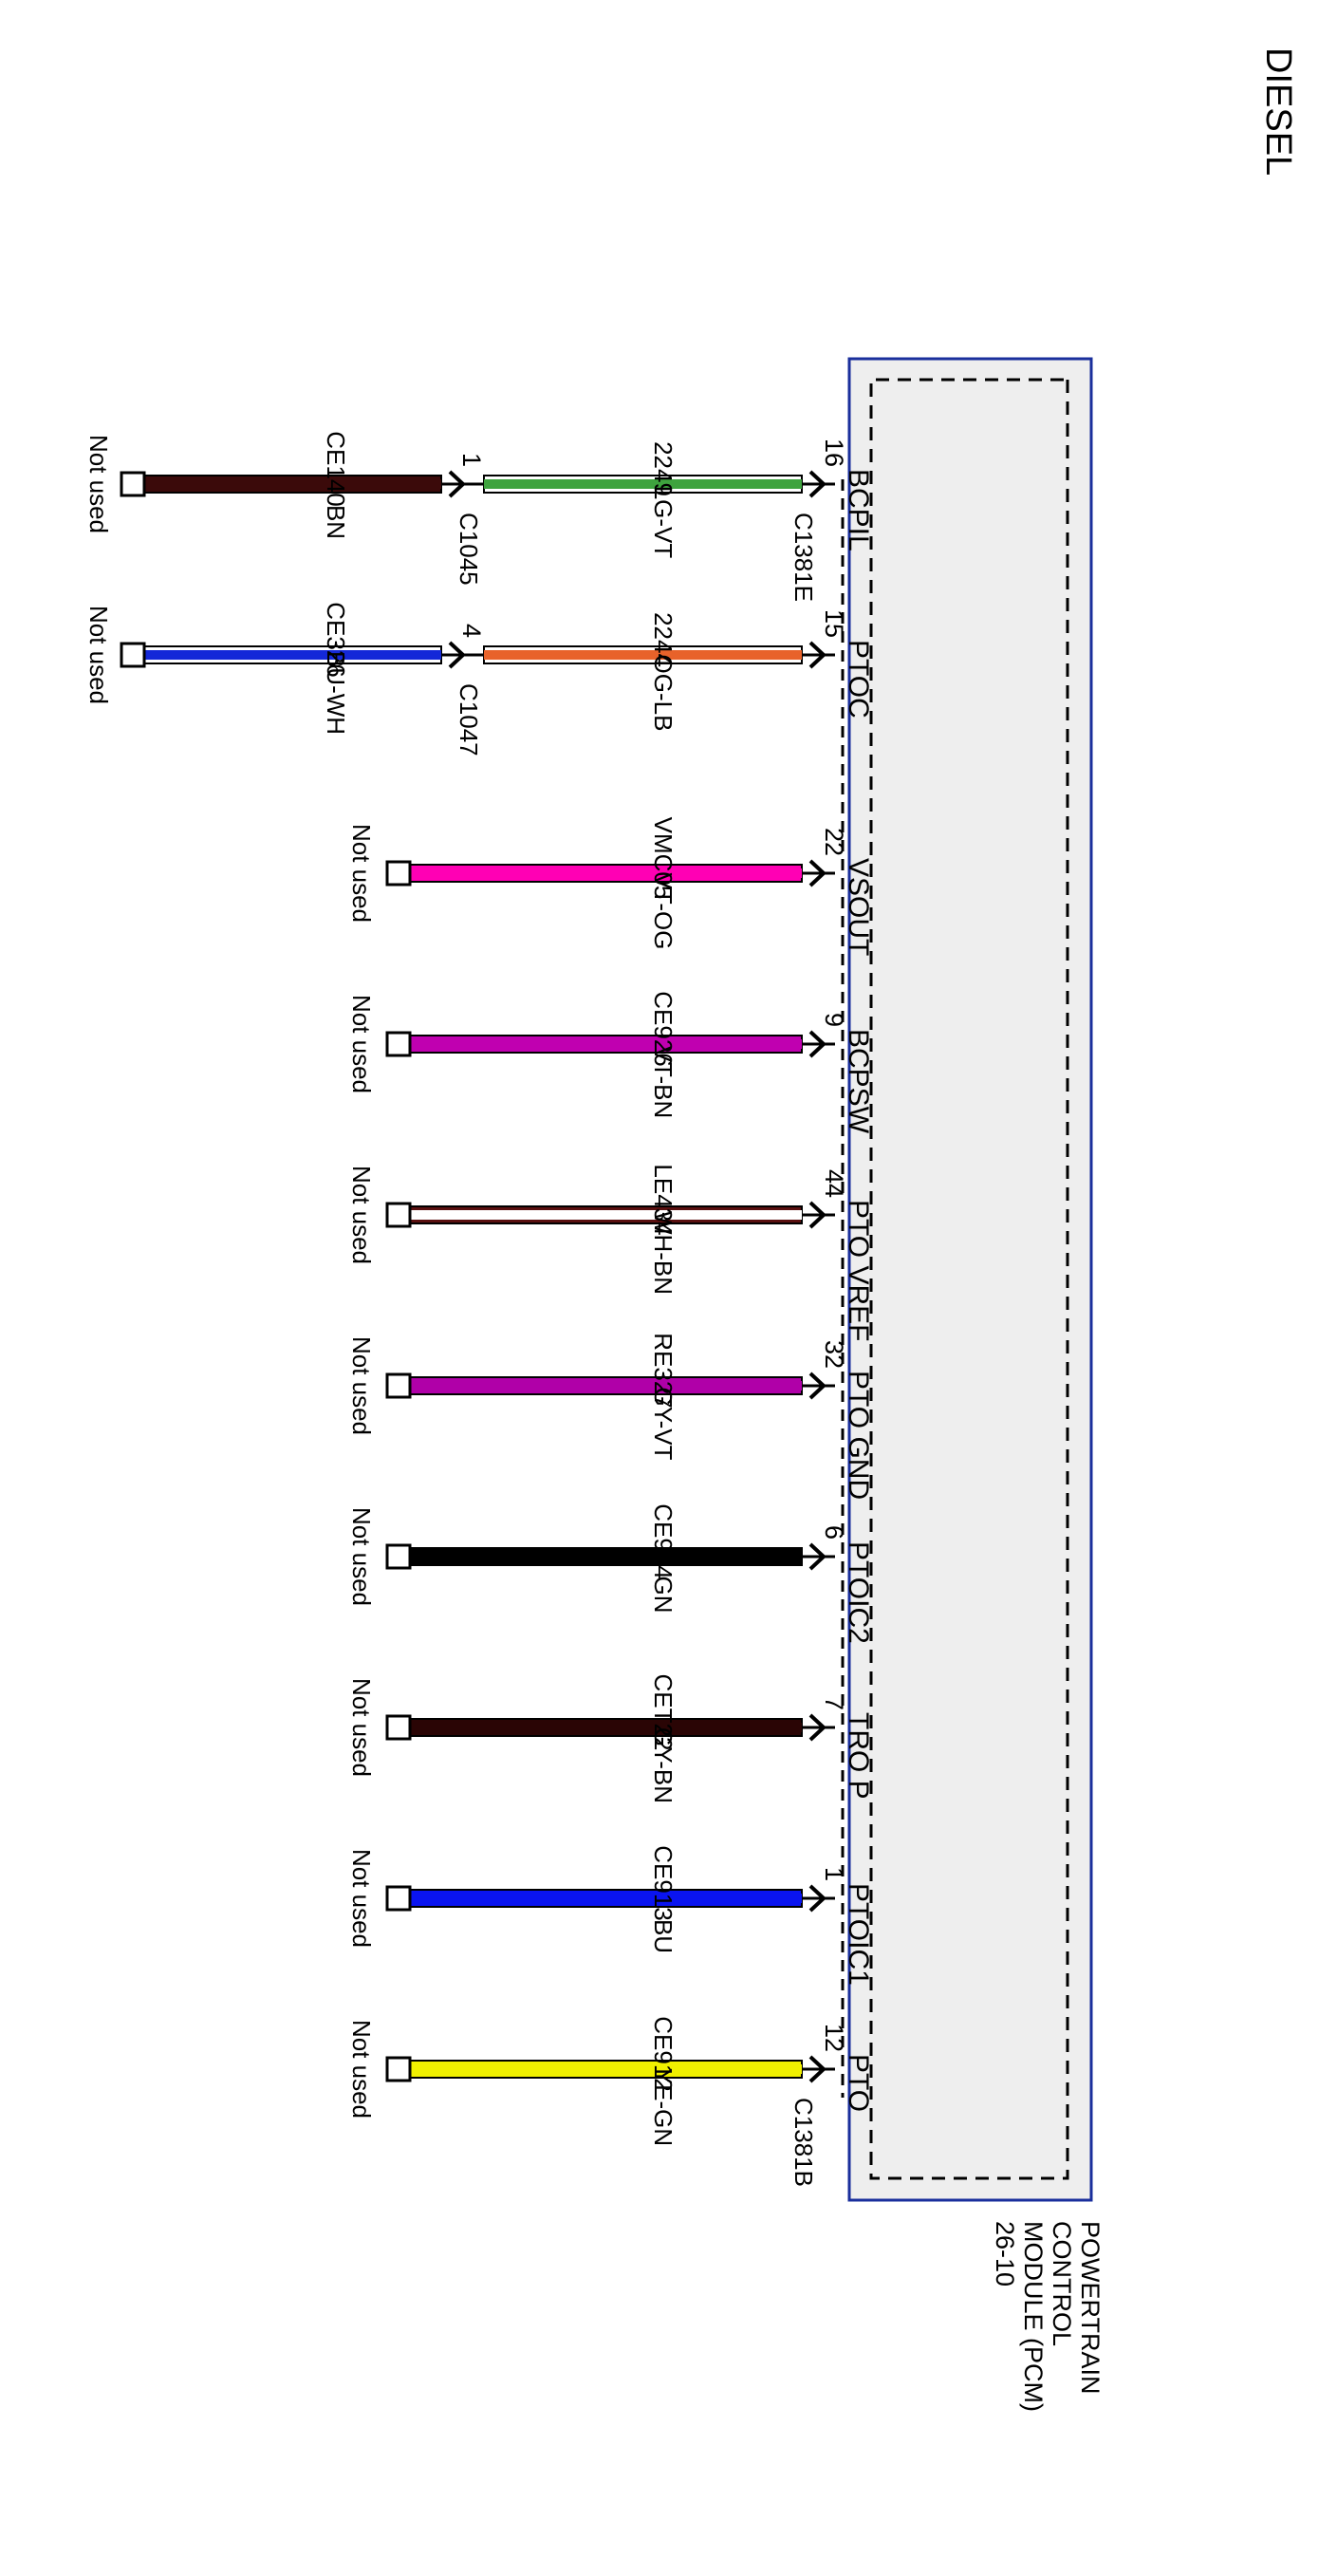 The image size is (1337, 2576). Describe the element at coordinates (398, 2069) in the screenshot. I see `circuit-9-end-terminal` at that location.